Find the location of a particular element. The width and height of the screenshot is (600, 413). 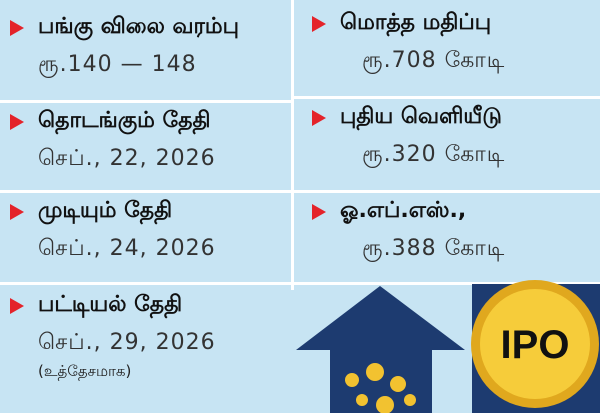

item-value: ரூ.708 கோடி is located at coordinates (434, 60).